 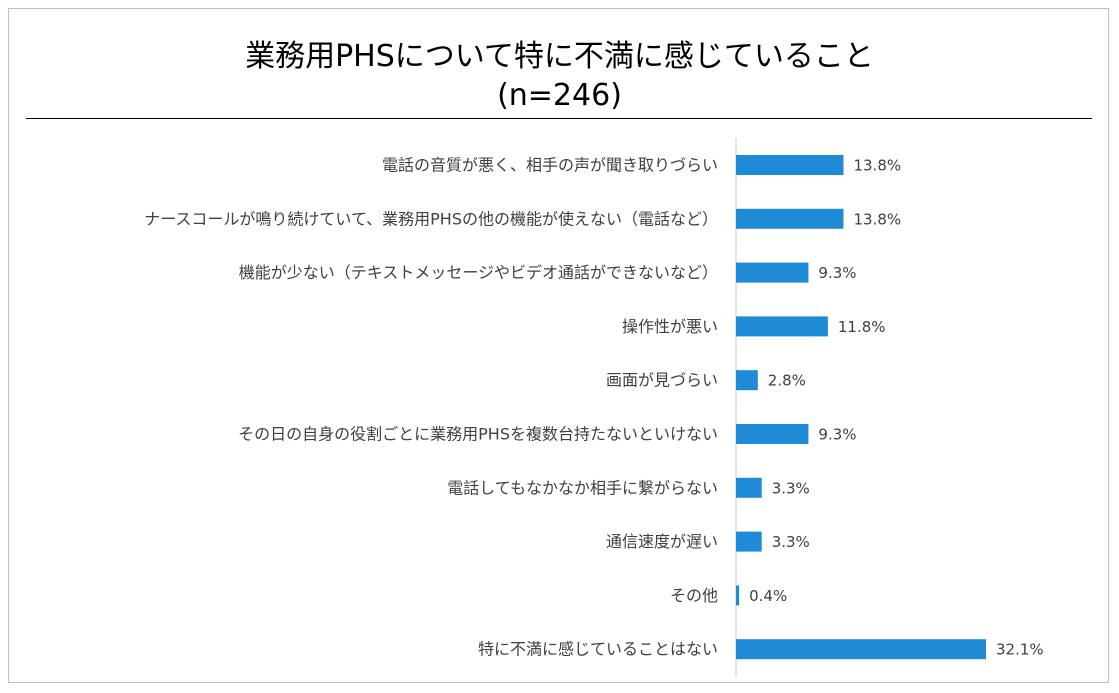 I want to click on chart-title: 業務用PHSについて特に不満に感じていること, so click(x=559, y=56).